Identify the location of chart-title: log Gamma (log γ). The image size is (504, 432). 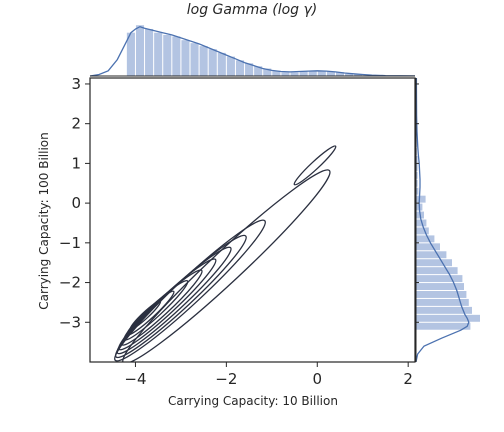
(252, 10).